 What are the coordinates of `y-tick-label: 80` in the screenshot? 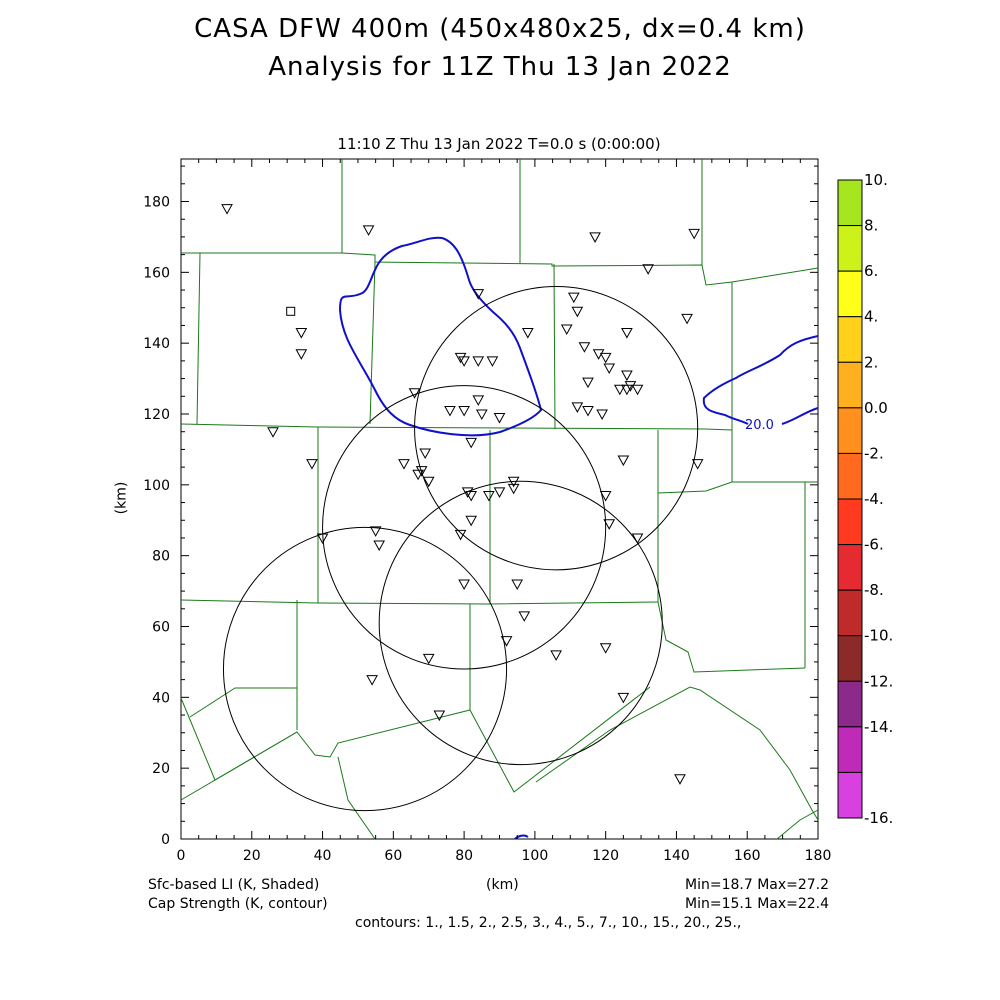 It's located at (161, 557).